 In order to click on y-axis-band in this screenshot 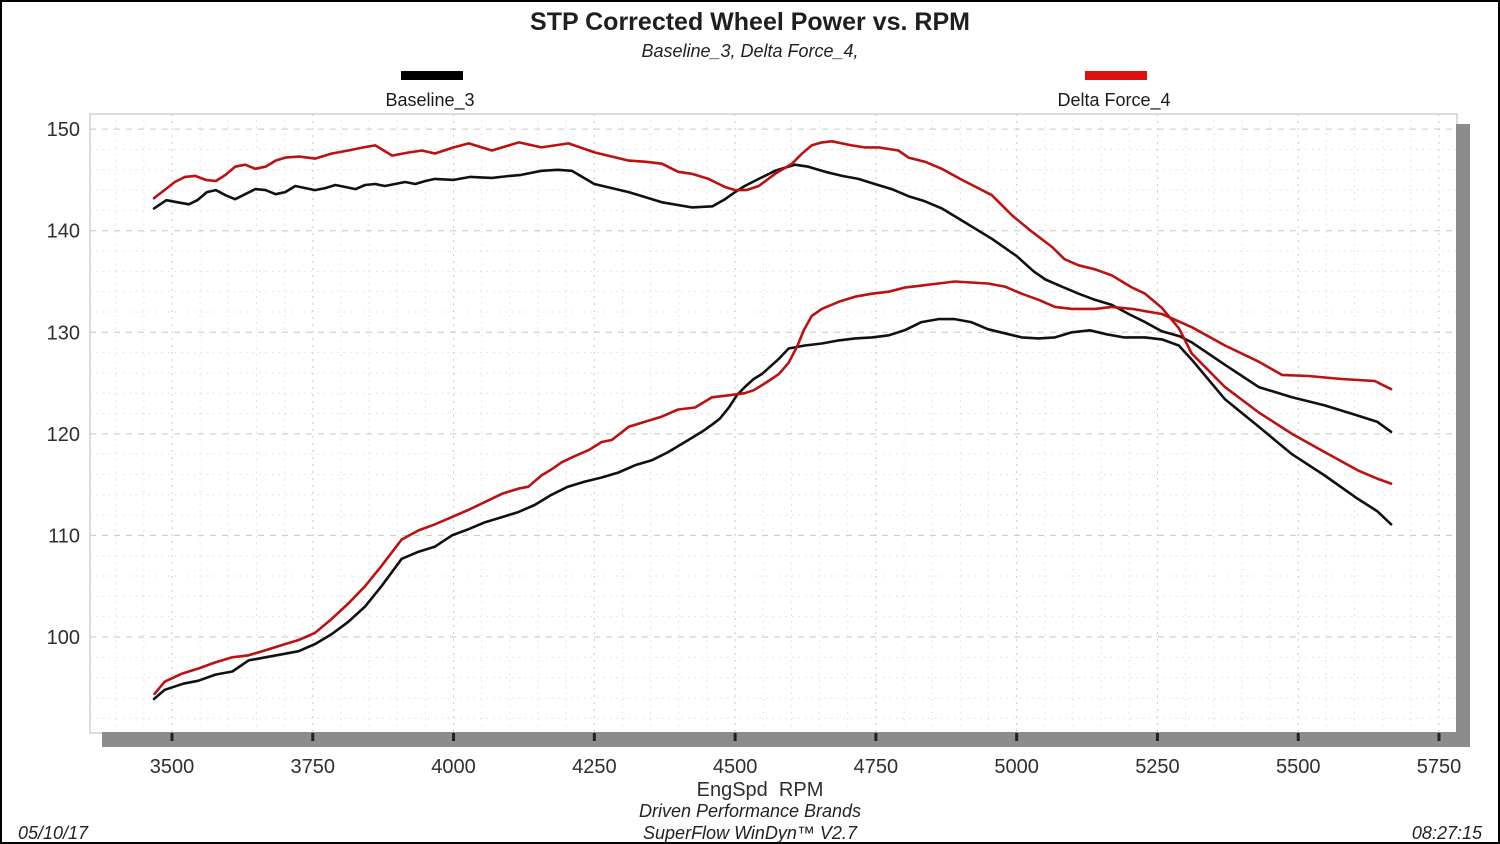, I will do `click(1463, 435)`.